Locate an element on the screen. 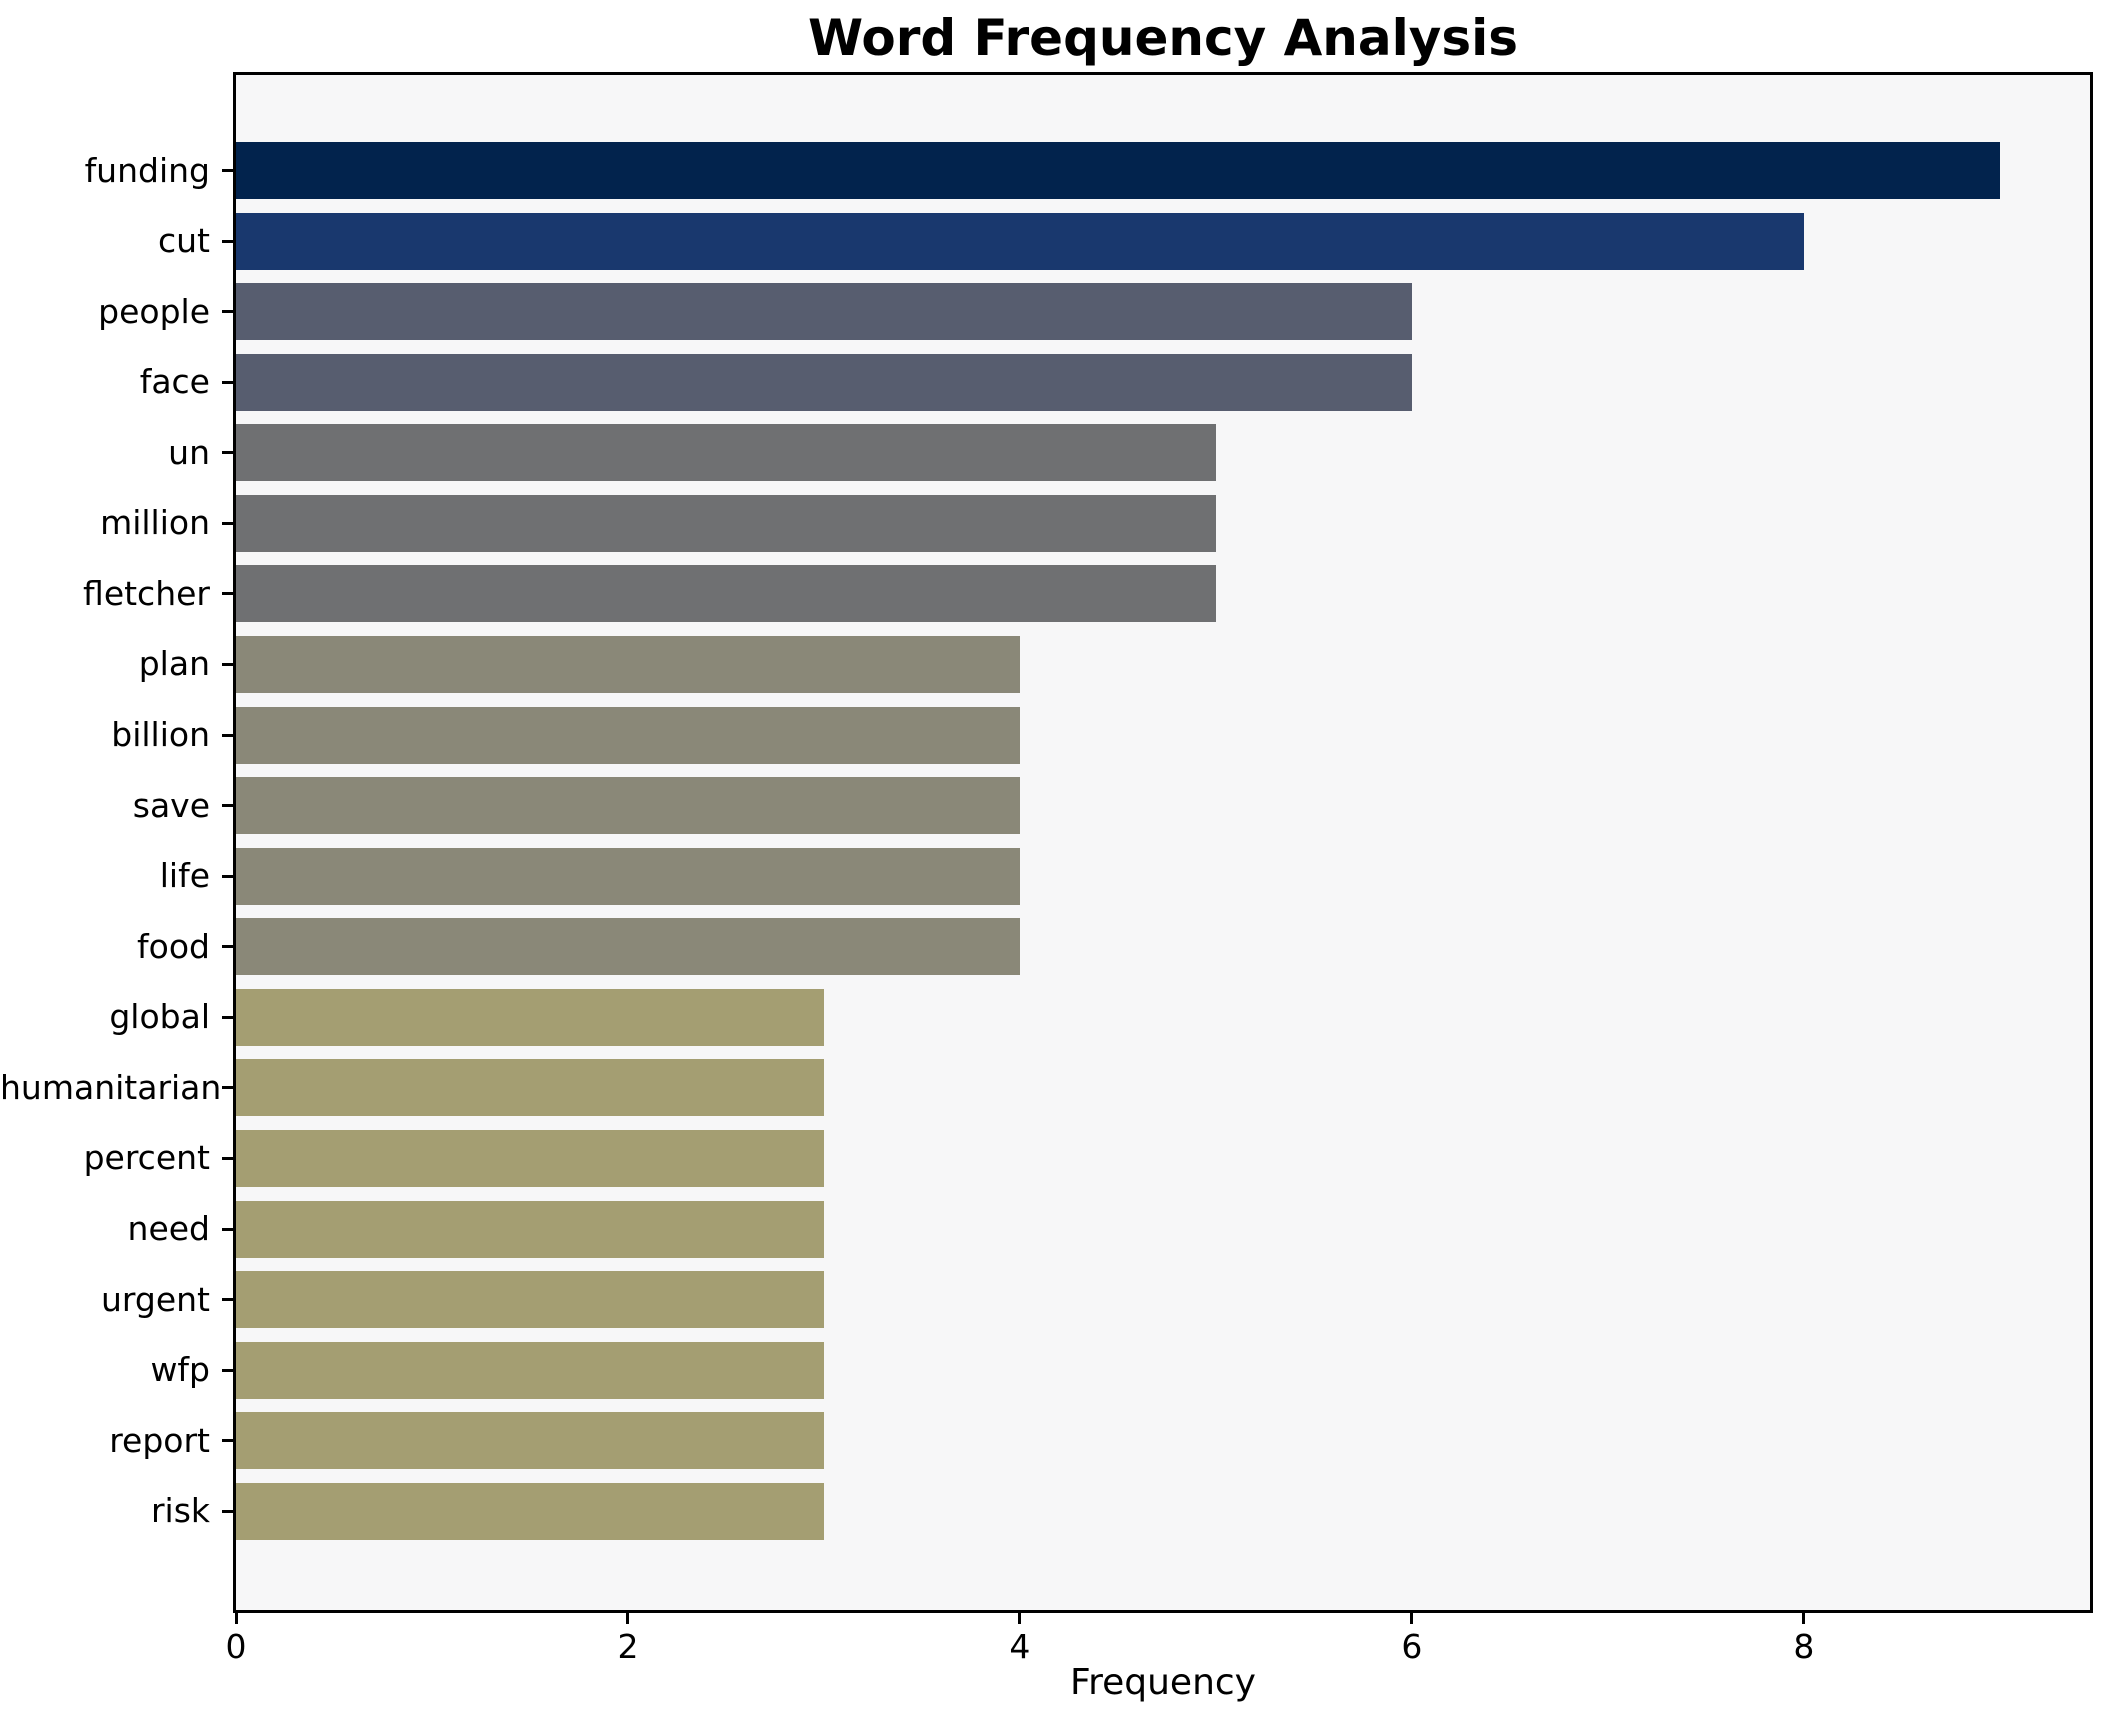  y-tick-label-humanitarian: humanitarian is located at coordinates (111, 1087).